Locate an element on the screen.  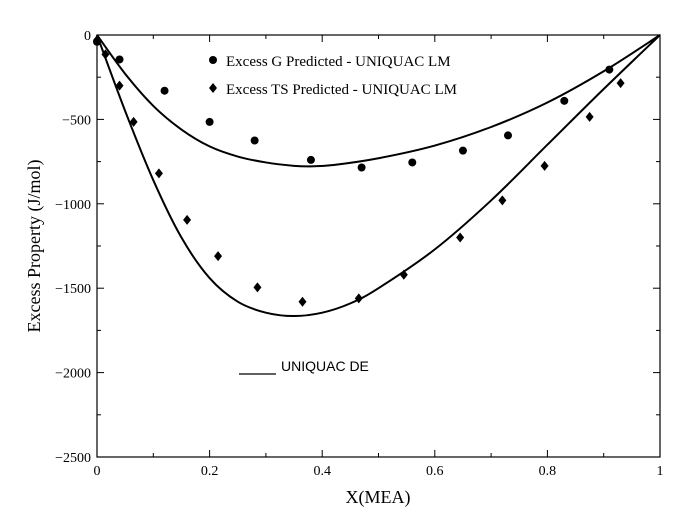
y-tick-label: −2500 is located at coordinates (73, 458).